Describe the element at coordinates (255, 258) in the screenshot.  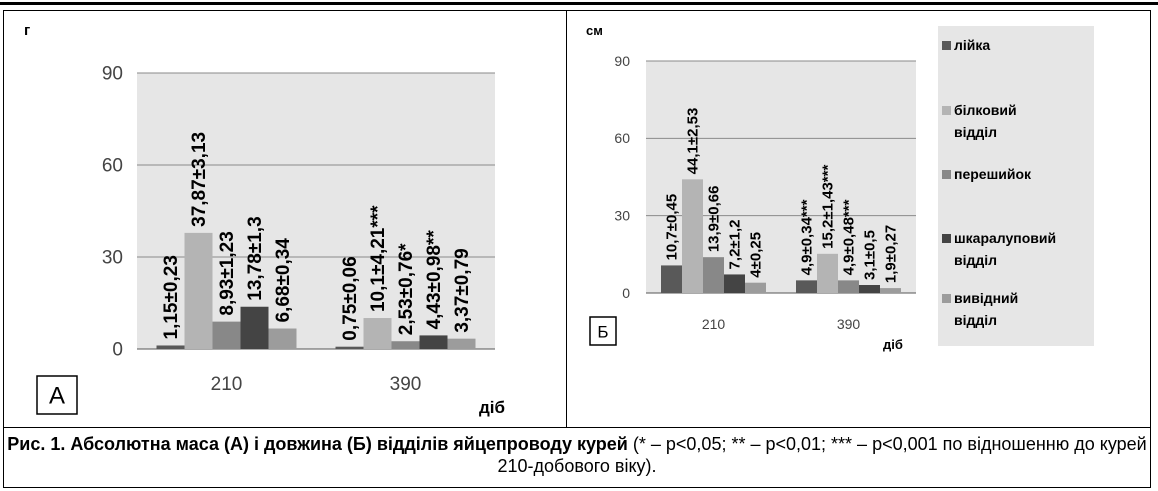
I see `data-label: 13,78±1,3` at that location.